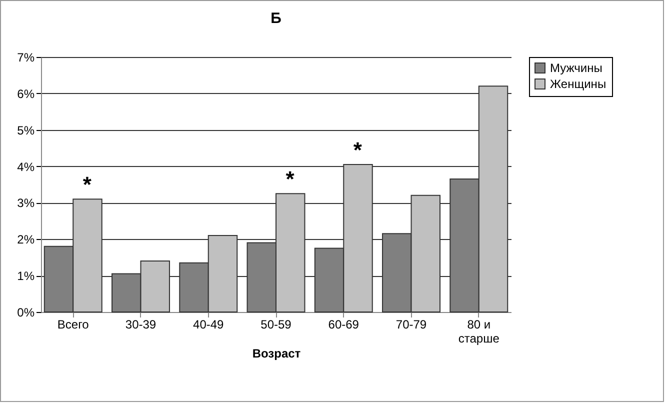 Image resolution: width=666 pixels, height=404 pixels. I want to click on legend-label: Мужчины, so click(576, 68).